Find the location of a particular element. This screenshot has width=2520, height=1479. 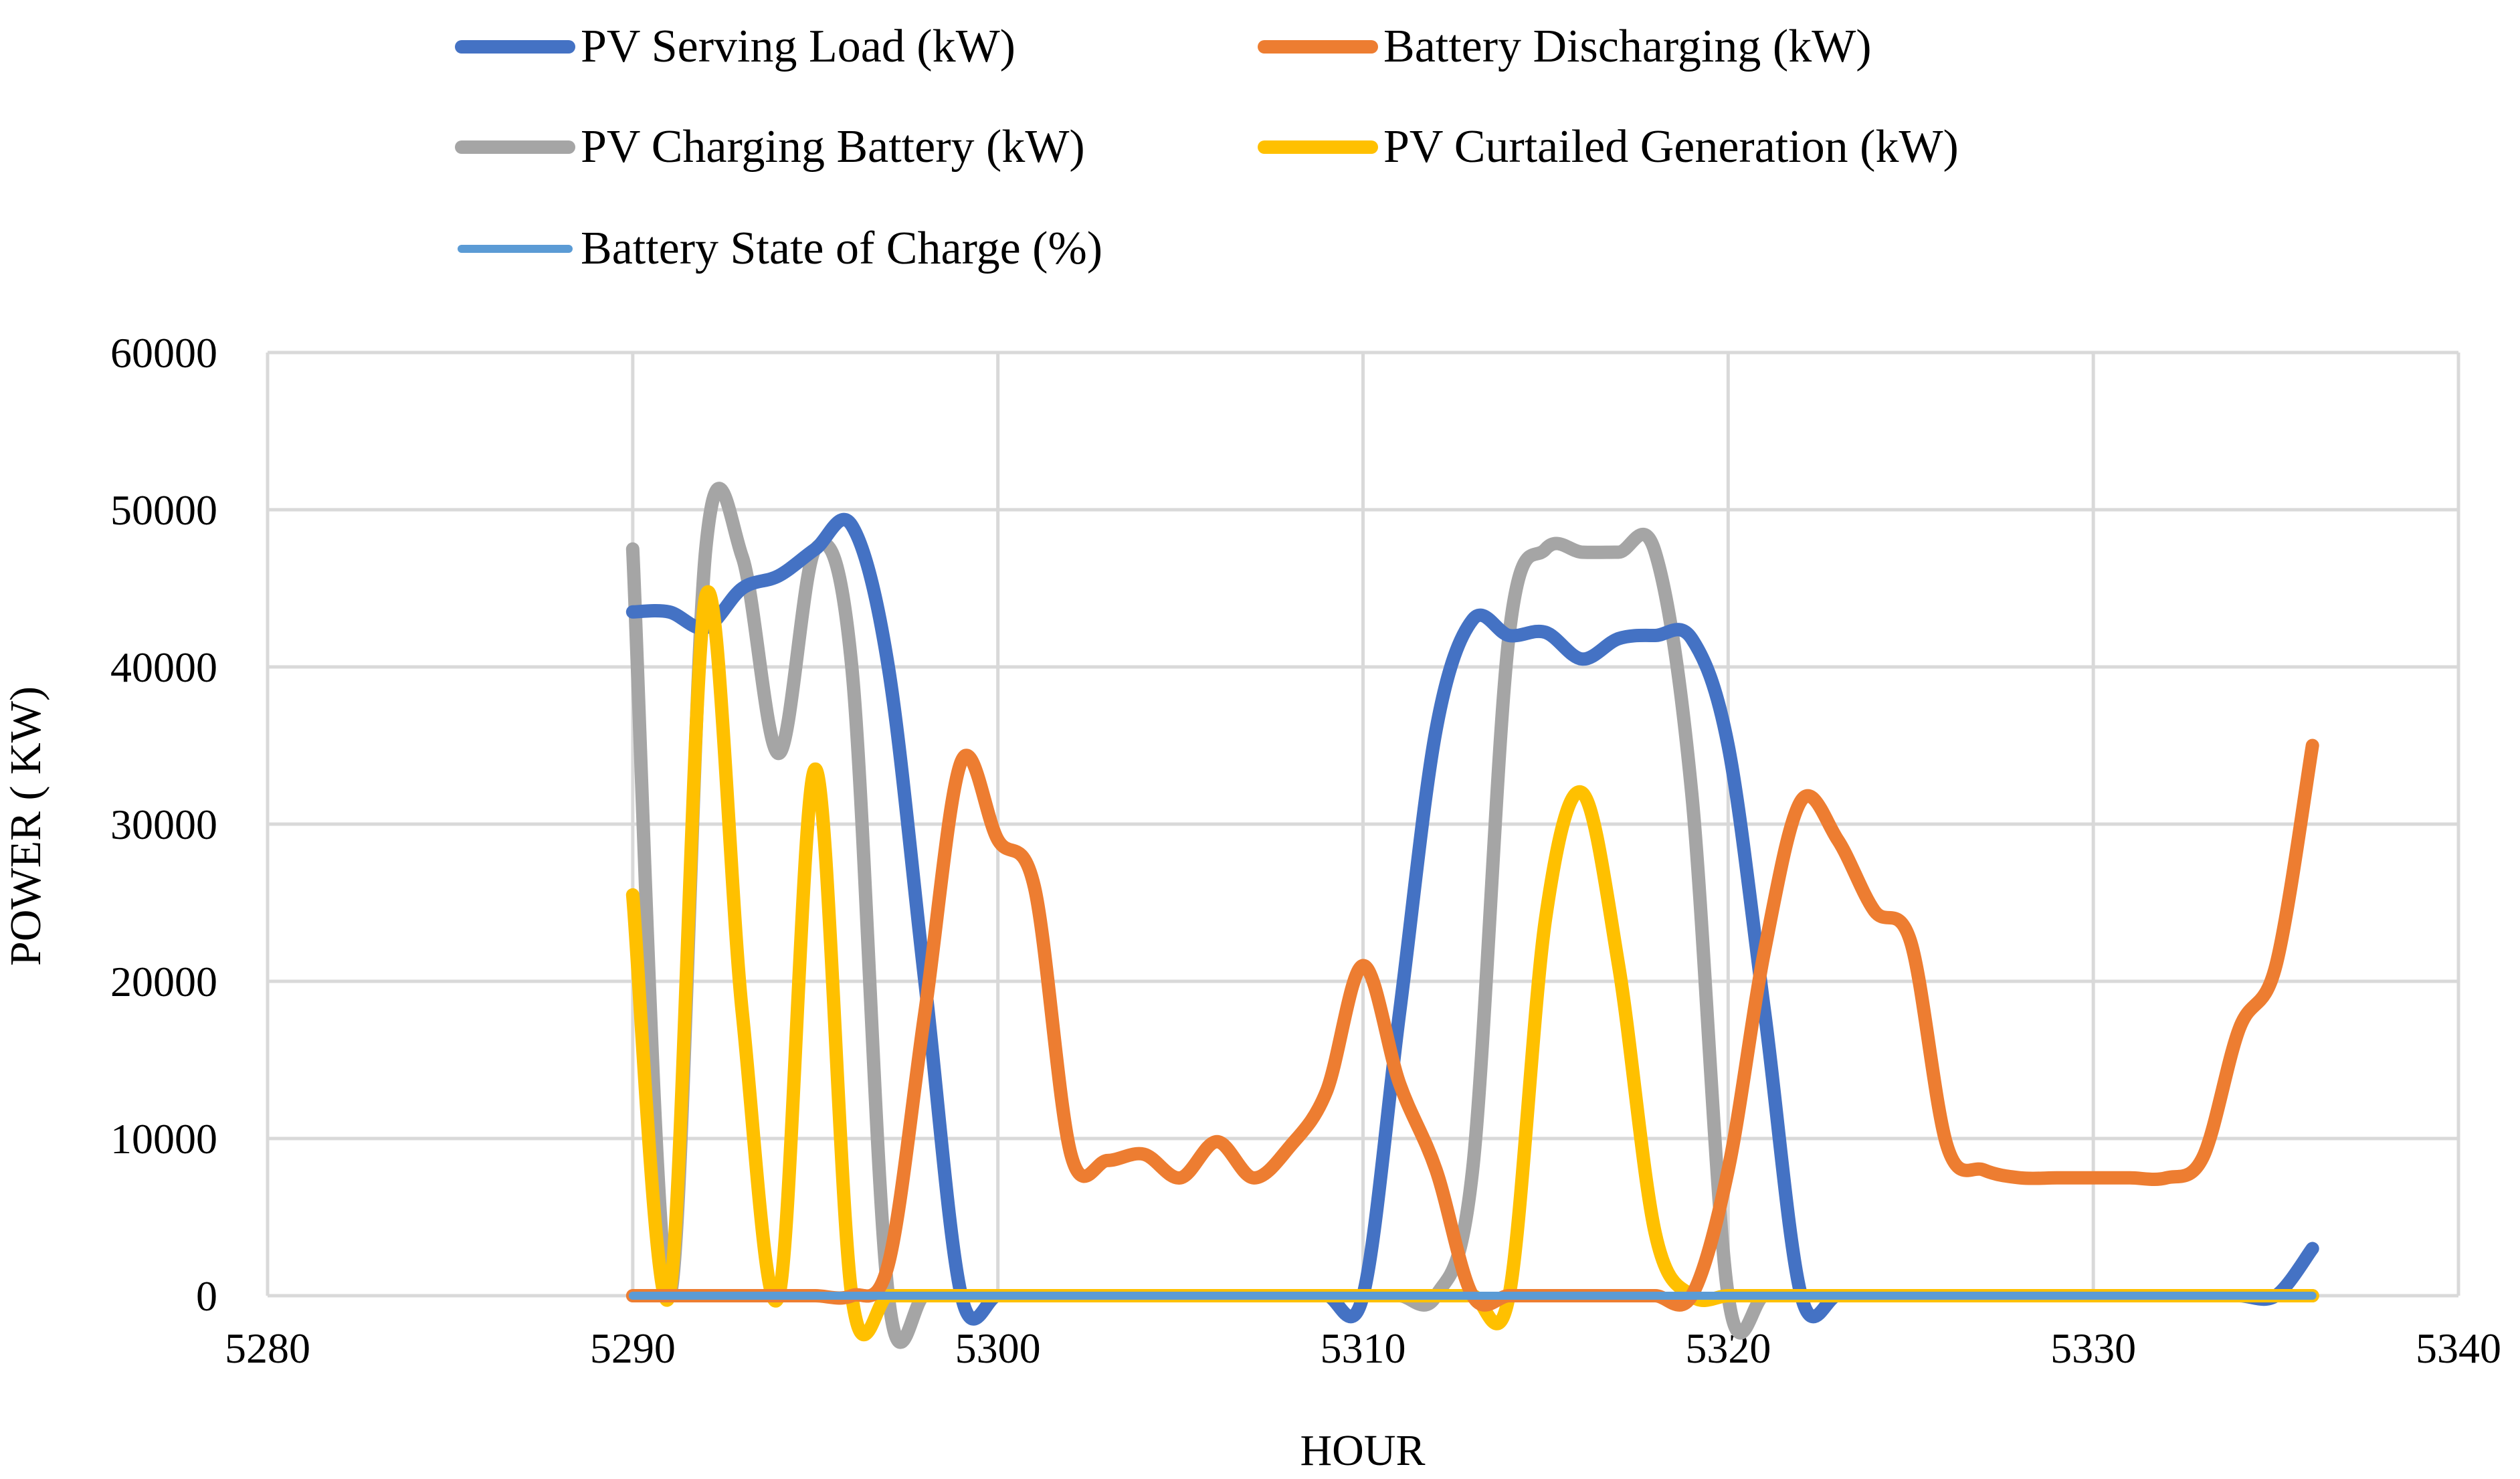

x-tick-label: 5310 is located at coordinates (1364, 1348).